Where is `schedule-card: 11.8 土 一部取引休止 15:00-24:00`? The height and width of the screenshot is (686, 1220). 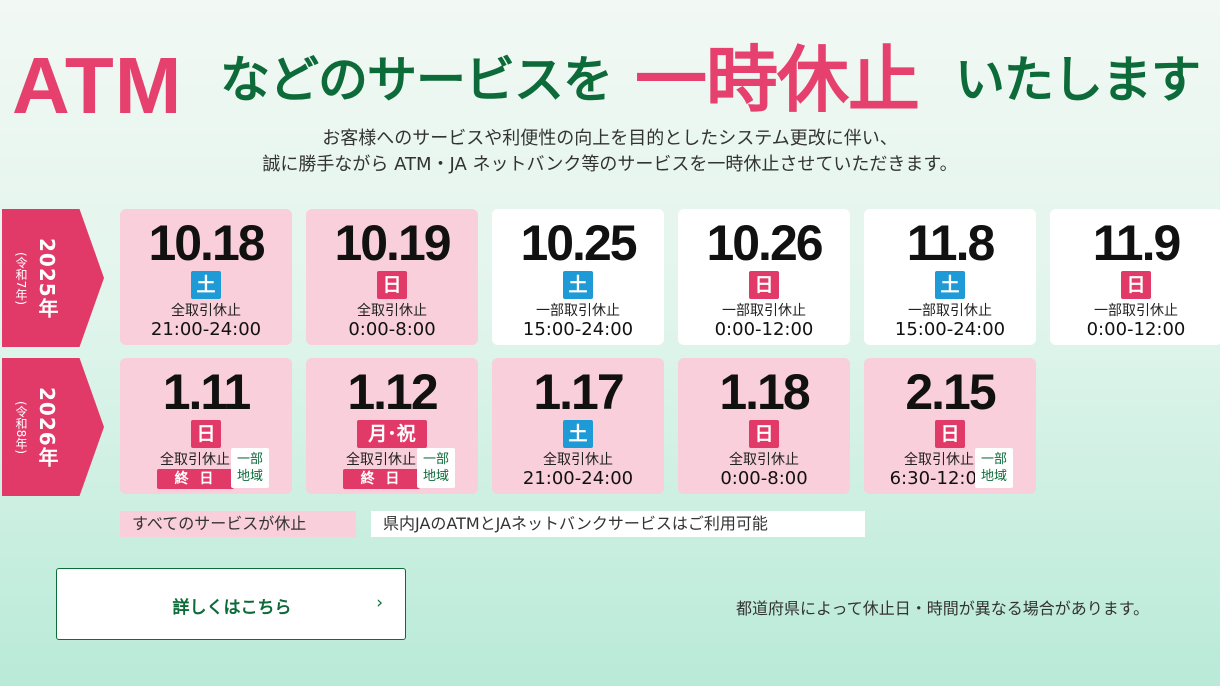 schedule-card: 11.8 土 一部取引休止 15:00-24:00 is located at coordinates (950, 277).